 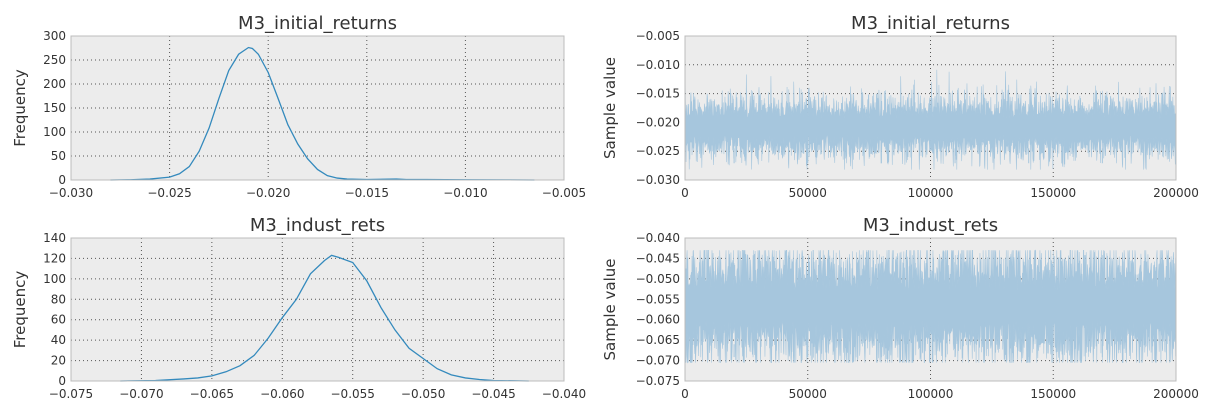 What do you see at coordinates (658, 36) in the screenshot?
I see `y-tick-label: −0.005` at bounding box center [658, 36].